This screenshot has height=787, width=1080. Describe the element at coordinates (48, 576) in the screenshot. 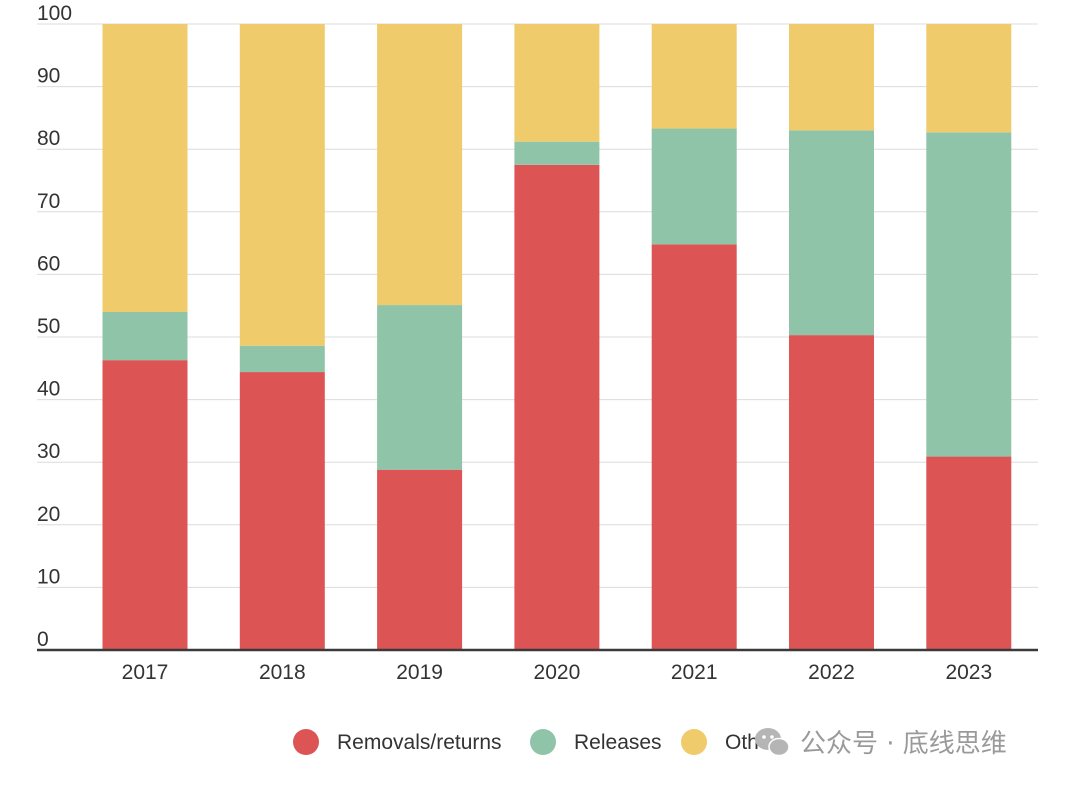

I see `y-tick-label: 10` at that location.